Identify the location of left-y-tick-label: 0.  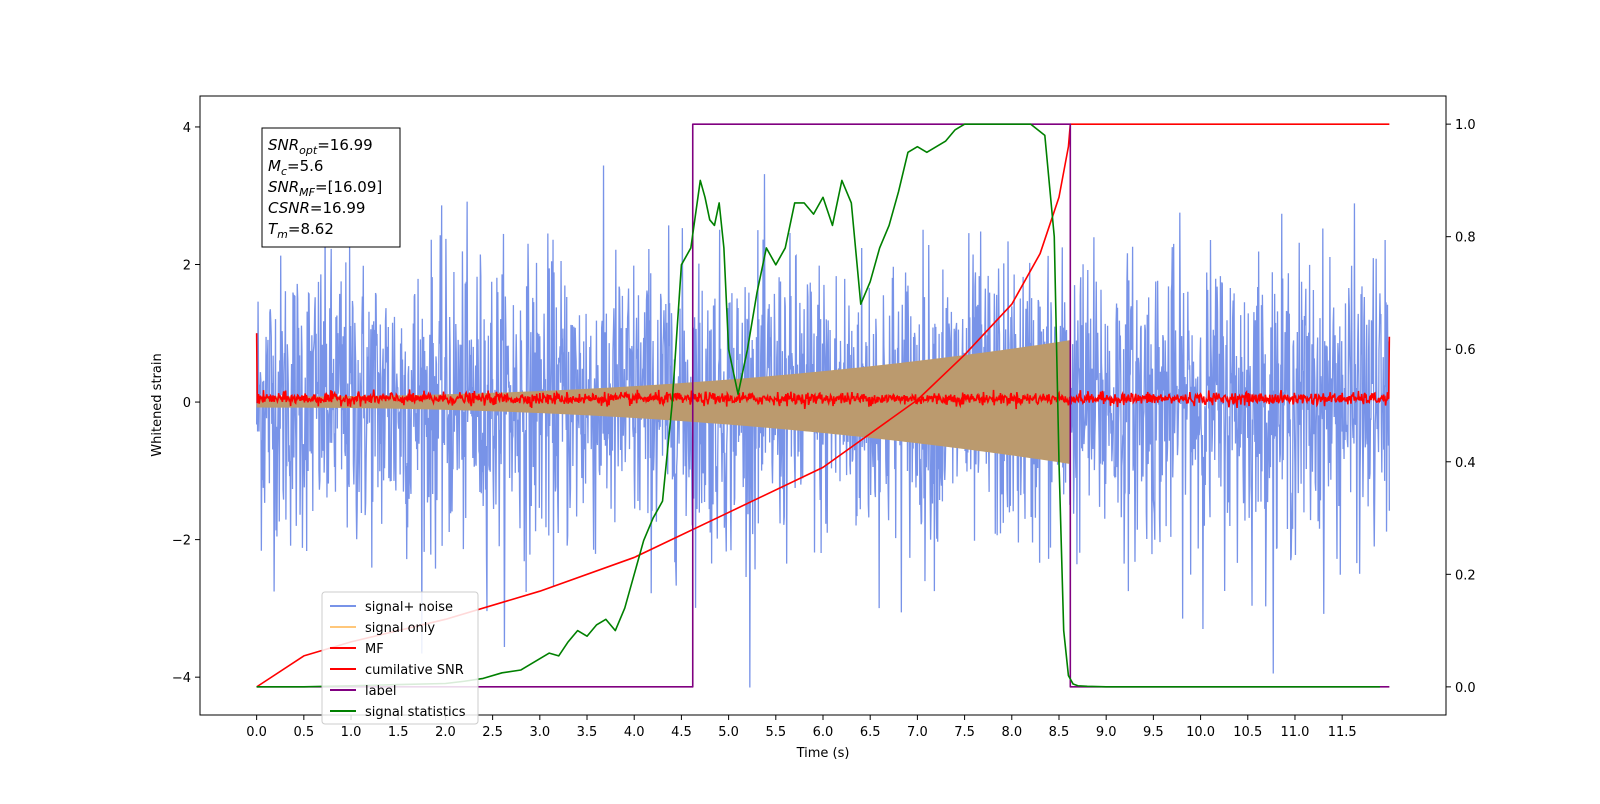
(187, 403).